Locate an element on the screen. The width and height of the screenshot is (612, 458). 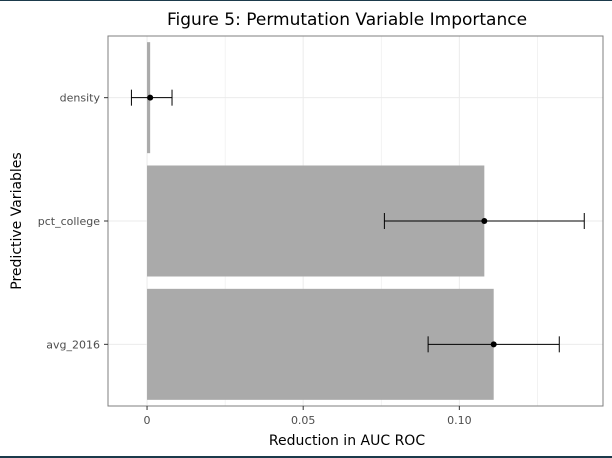
x-tick-label: 0.05 is located at coordinates (303, 420).